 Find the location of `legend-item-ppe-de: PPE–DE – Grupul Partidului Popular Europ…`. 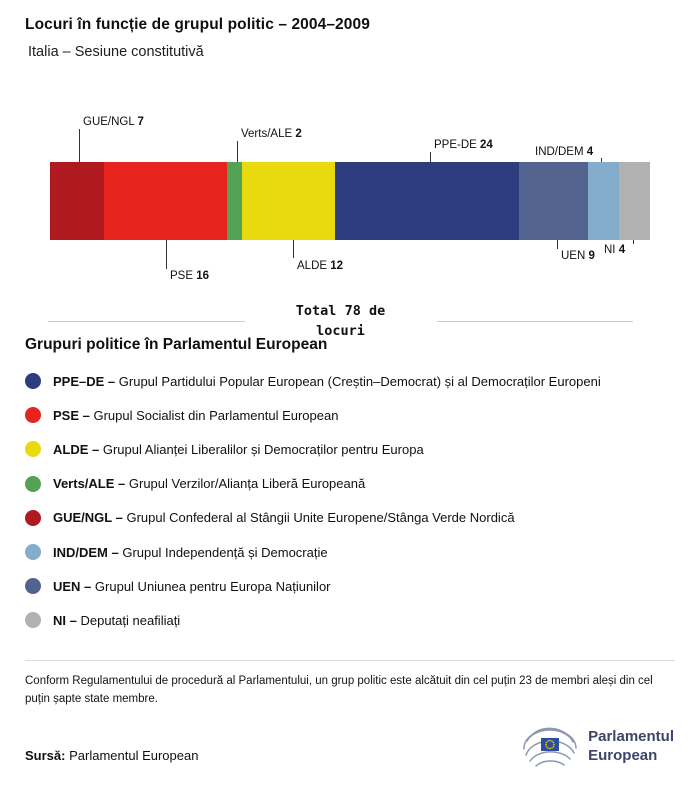

legend-item-ppe-de: PPE–DE – Grupul Partidului Popular Europ… is located at coordinates (355, 381).